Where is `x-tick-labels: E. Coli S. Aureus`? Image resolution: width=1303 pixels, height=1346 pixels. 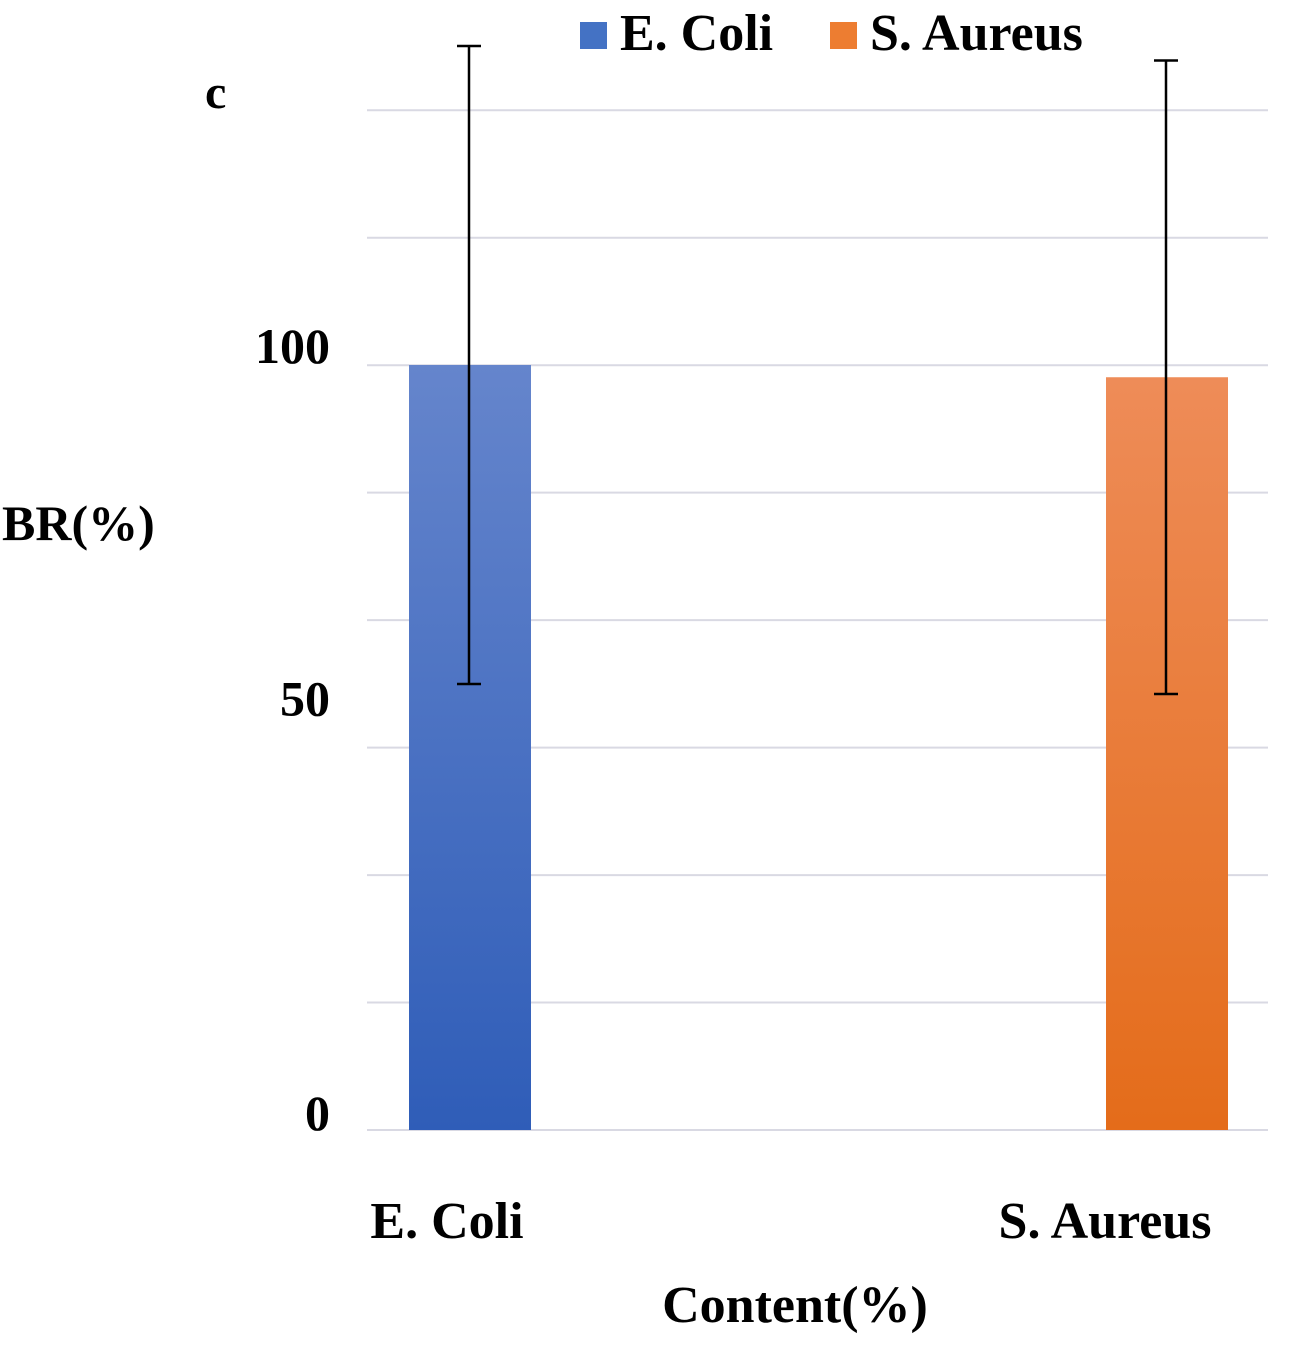 x-tick-labels: E. Coli S. Aureus is located at coordinates (790, 1221).